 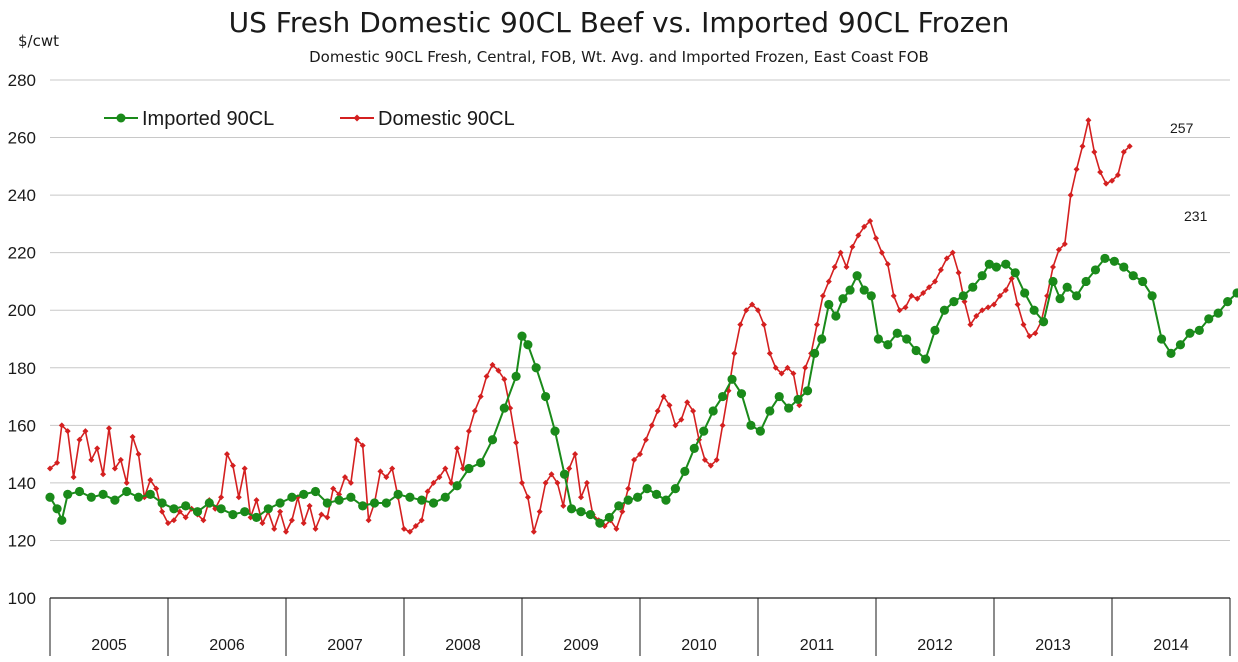 I want to click on year-label: 2014, so click(x=1171, y=645).